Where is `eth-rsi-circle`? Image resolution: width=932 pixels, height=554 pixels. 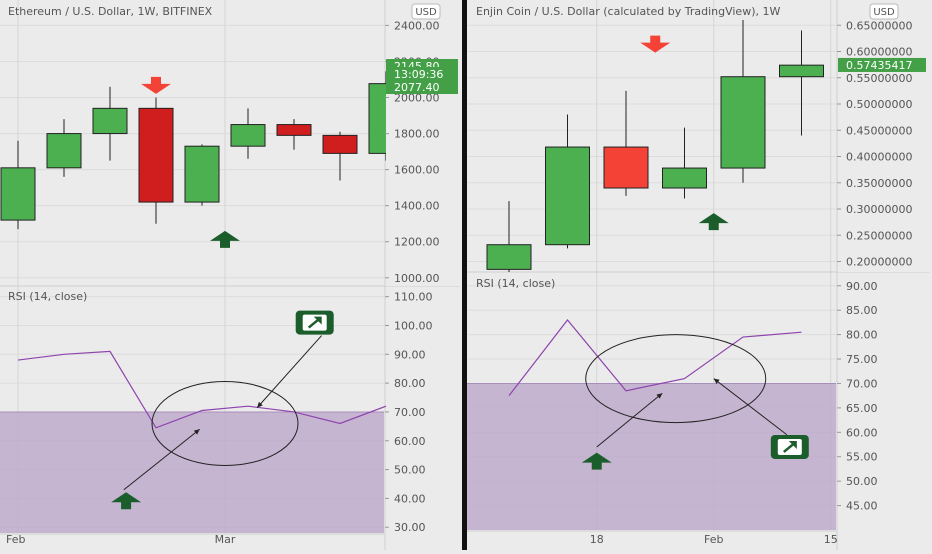
eth-rsi-circle is located at coordinates (225, 423).